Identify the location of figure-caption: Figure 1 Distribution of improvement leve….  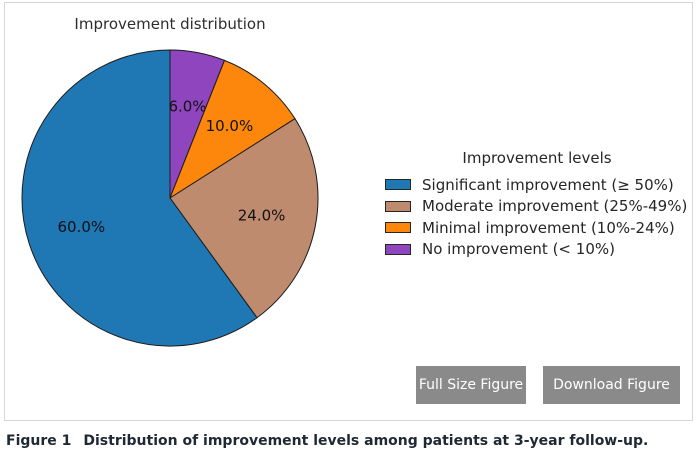
(351, 441).